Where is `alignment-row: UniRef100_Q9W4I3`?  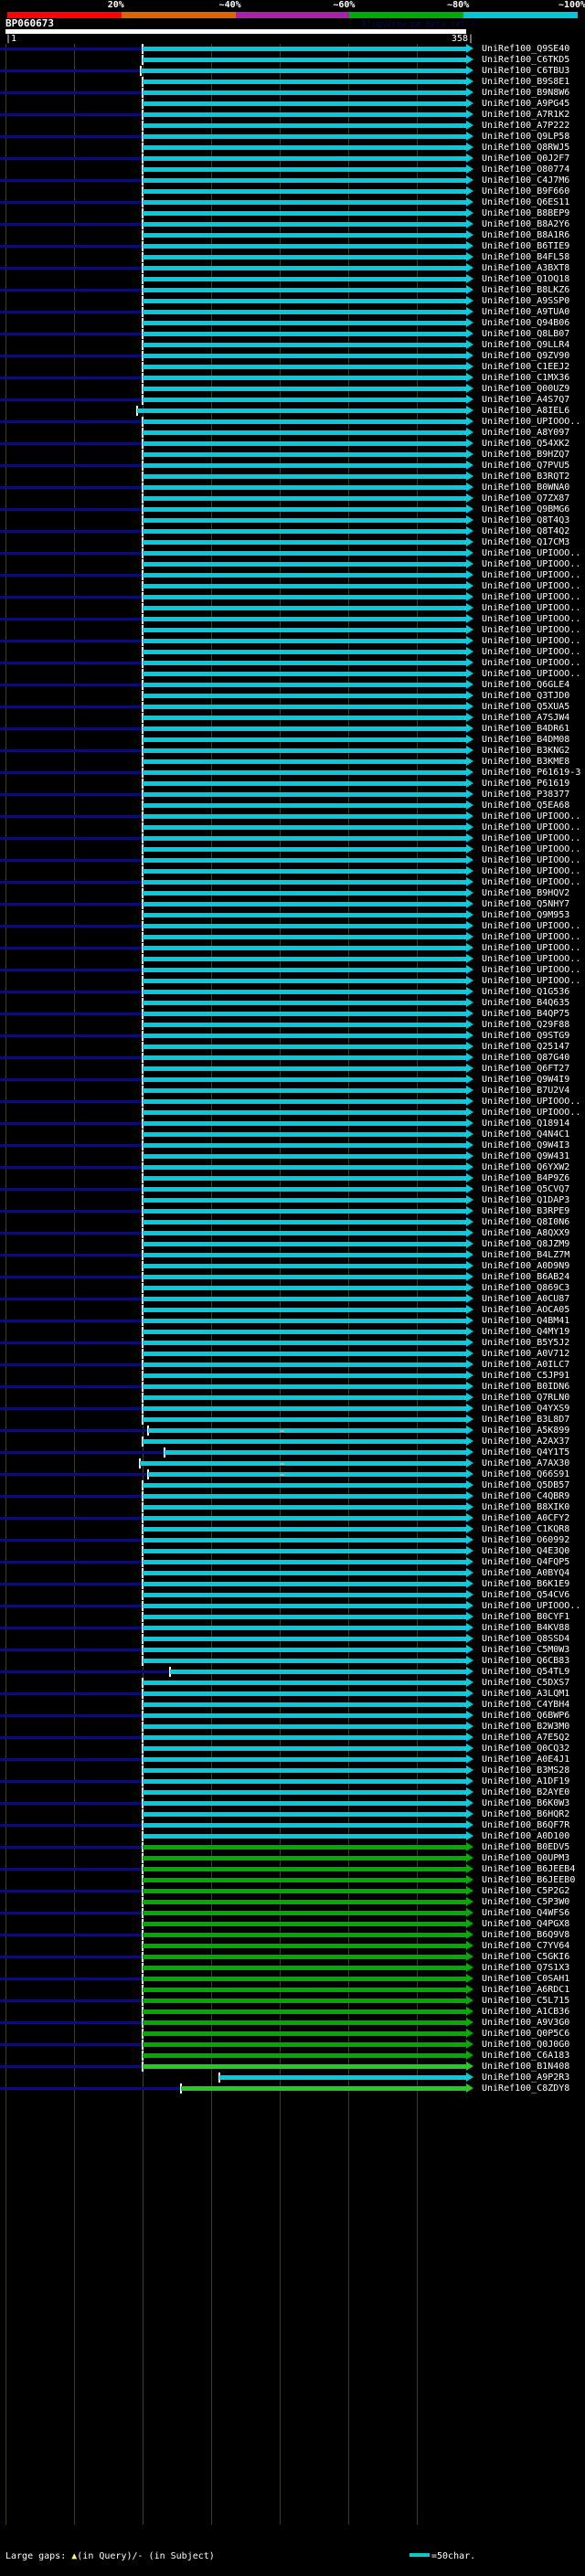
alignment-row: UniRef100_Q9W4I3 is located at coordinates (293, 1145).